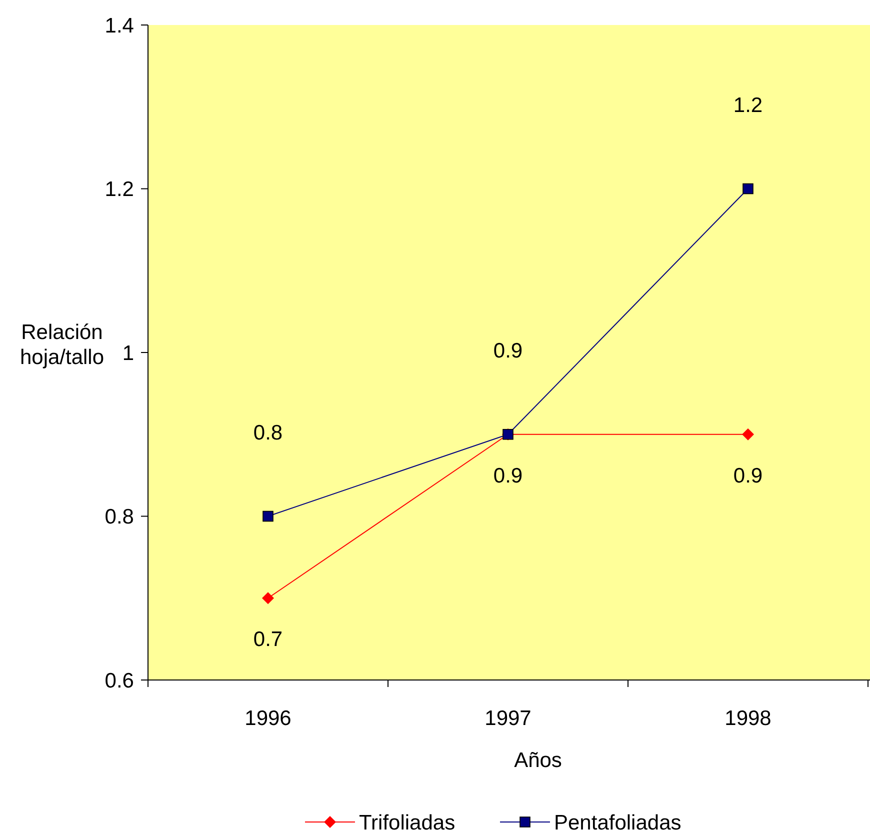  Describe the element at coordinates (119, 190) in the screenshot. I see `y-tick-label: 1.2` at that location.